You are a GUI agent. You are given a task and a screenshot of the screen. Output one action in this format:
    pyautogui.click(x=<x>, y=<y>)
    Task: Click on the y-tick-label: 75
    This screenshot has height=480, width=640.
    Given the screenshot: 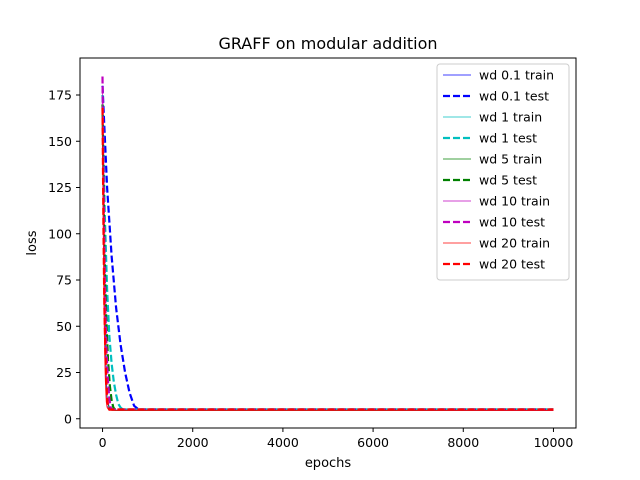 What is the action you would take?
    pyautogui.click(x=64, y=280)
    